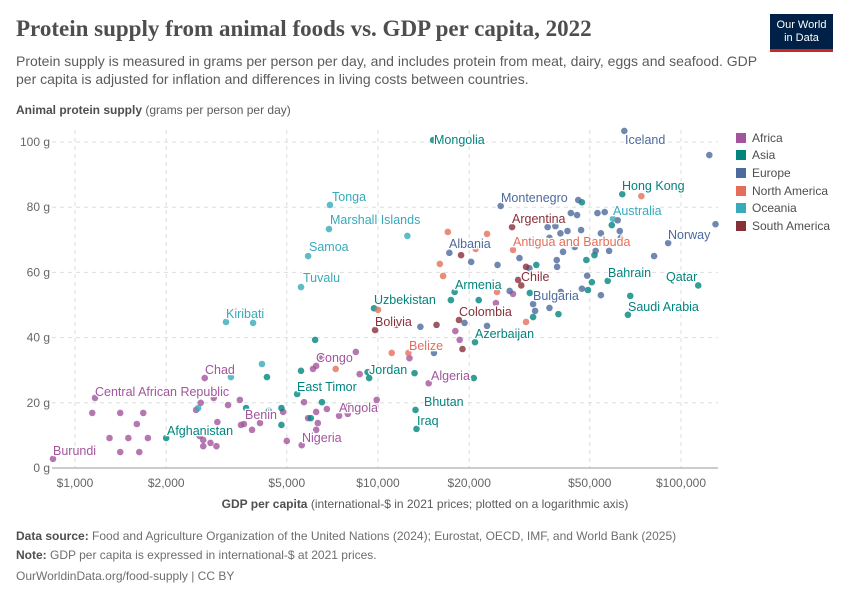 The width and height of the screenshot is (850, 600). What do you see at coordinates (38, 207) in the screenshot?
I see `y-tick-label: 80 g` at bounding box center [38, 207].